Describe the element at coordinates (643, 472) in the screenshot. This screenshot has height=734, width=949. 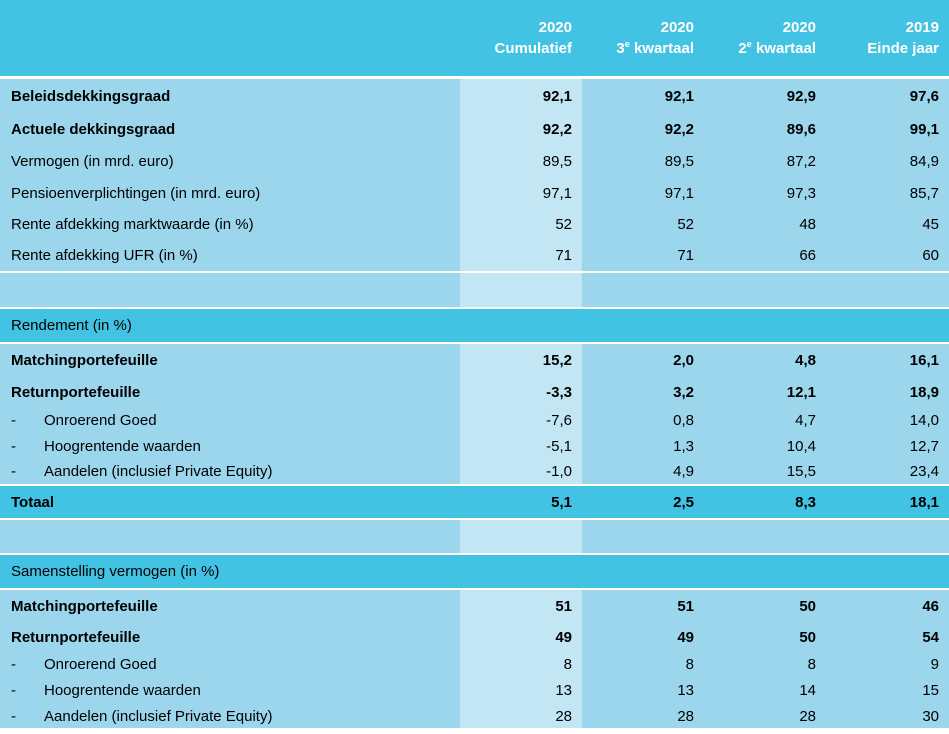
I see `cell: 4,9` at that location.